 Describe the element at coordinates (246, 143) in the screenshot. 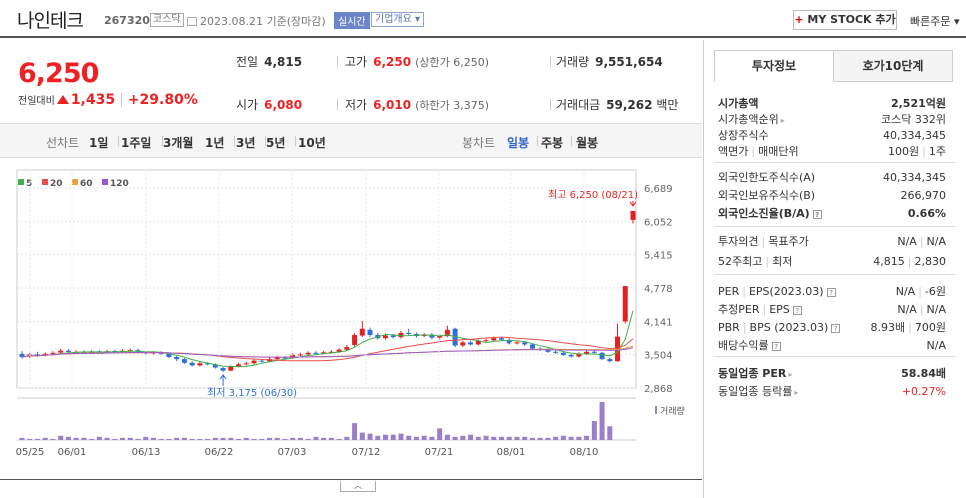

I see `tab-line-4: 3년` at that location.